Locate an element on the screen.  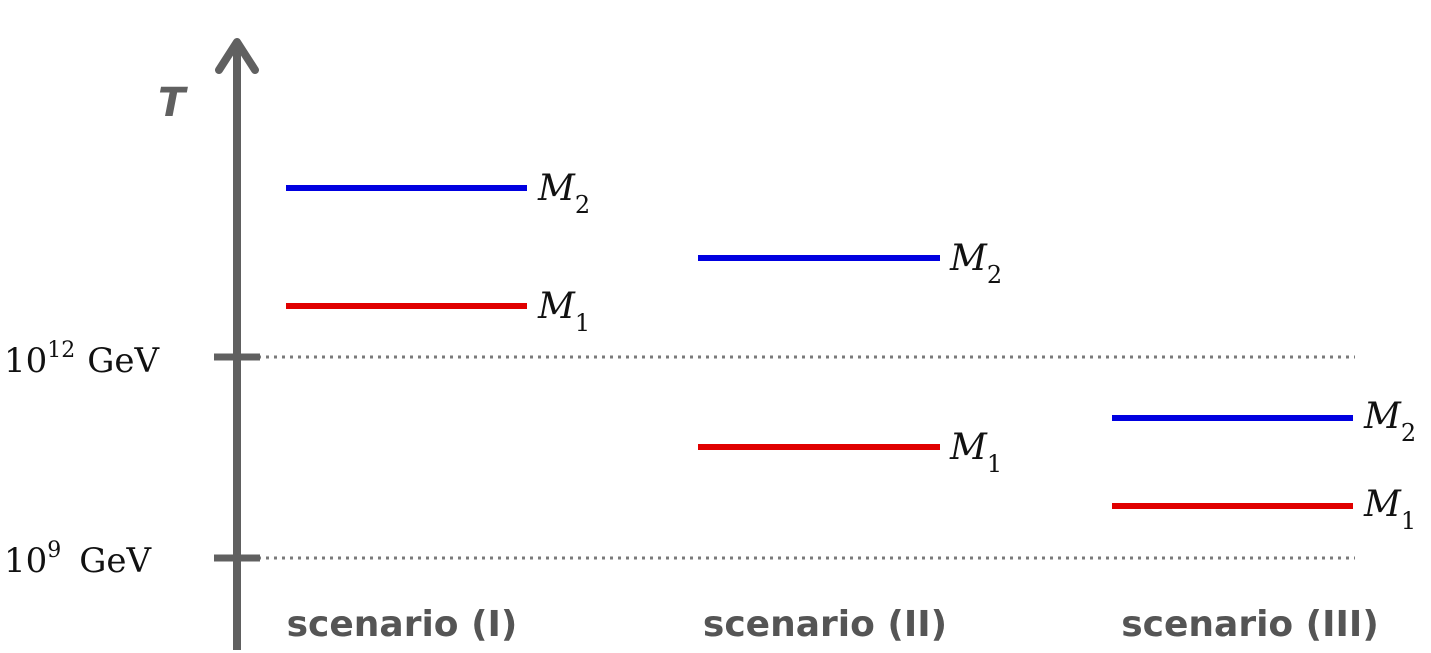
scenario-2-m2-label: M2 is located at coordinates (975, 263).